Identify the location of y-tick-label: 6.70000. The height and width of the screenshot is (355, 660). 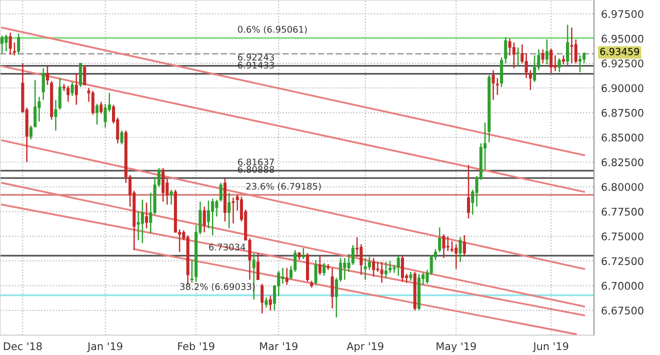
(623, 286).